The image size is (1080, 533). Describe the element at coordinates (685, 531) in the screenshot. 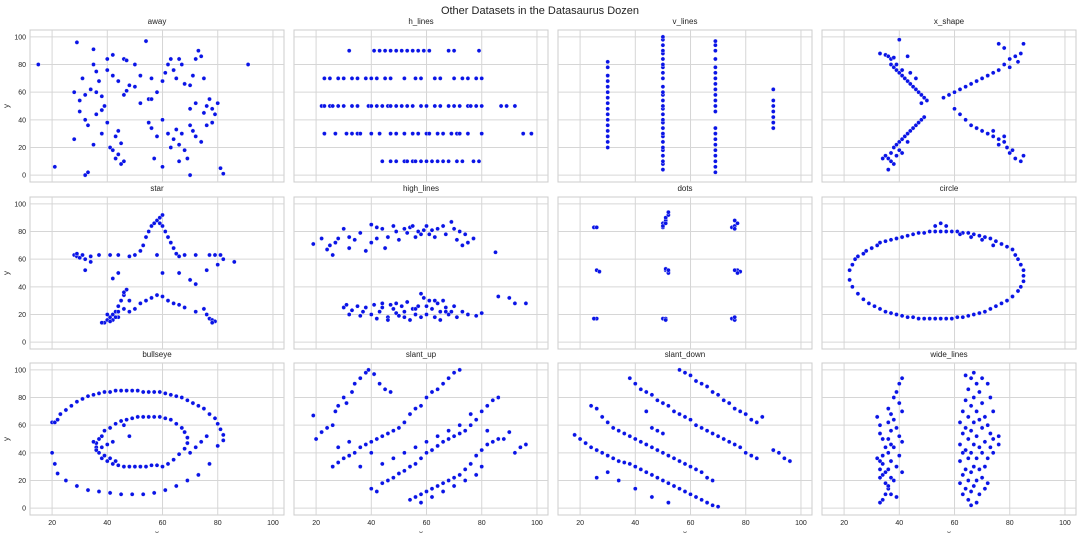

I see `x-axis-label: x` at that location.